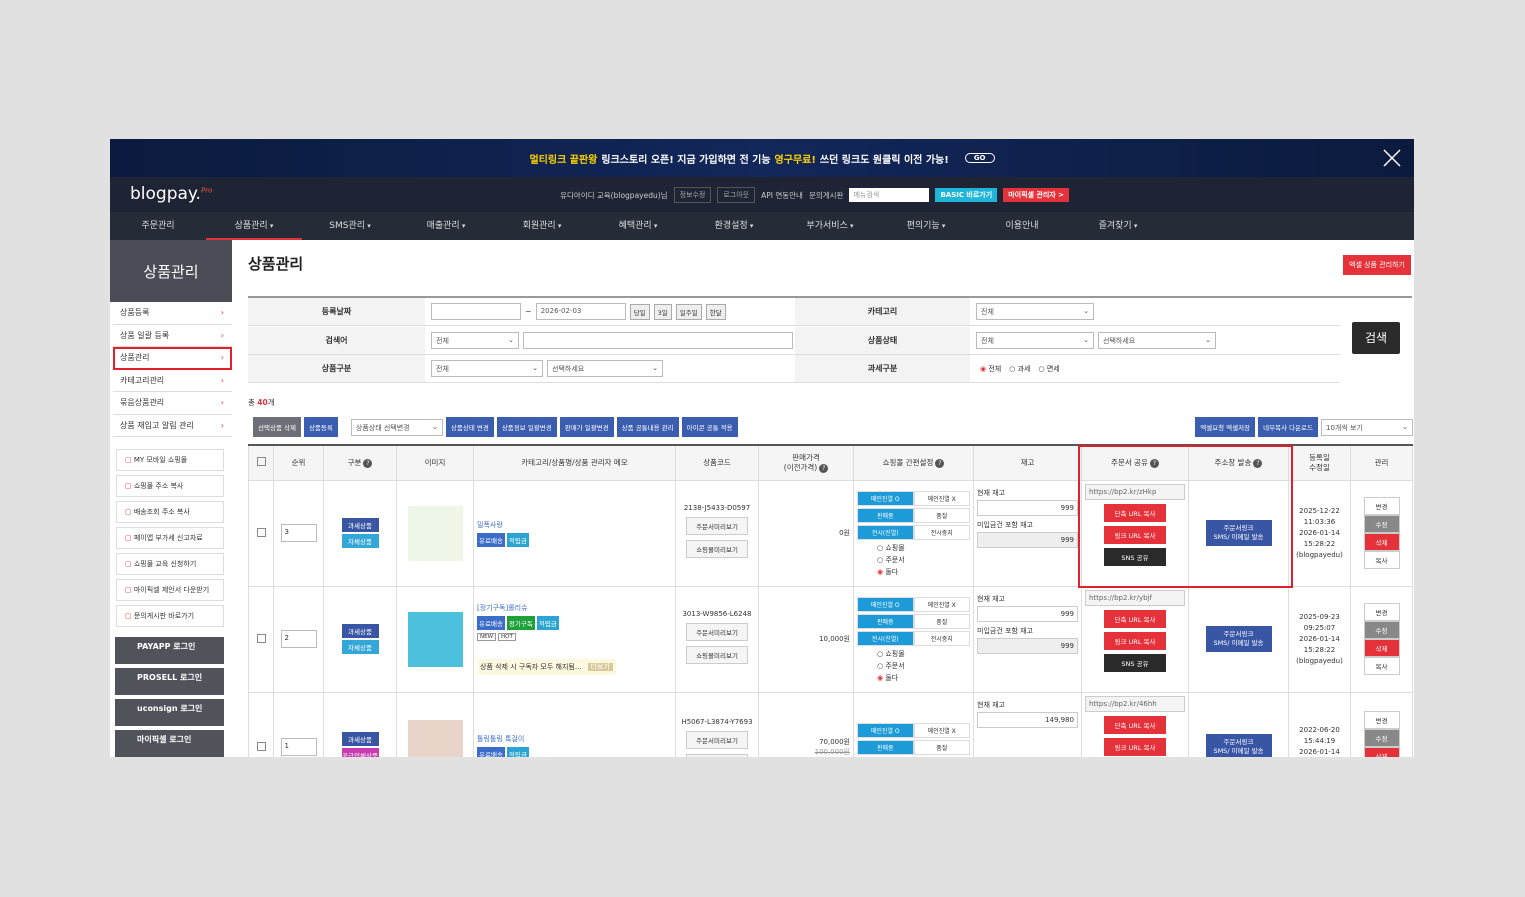 The height and width of the screenshot is (897, 1525). What do you see at coordinates (170, 590) in the screenshot?
I see `side-tool: 마이픽셀 제안서 다운받기` at bounding box center [170, 590].